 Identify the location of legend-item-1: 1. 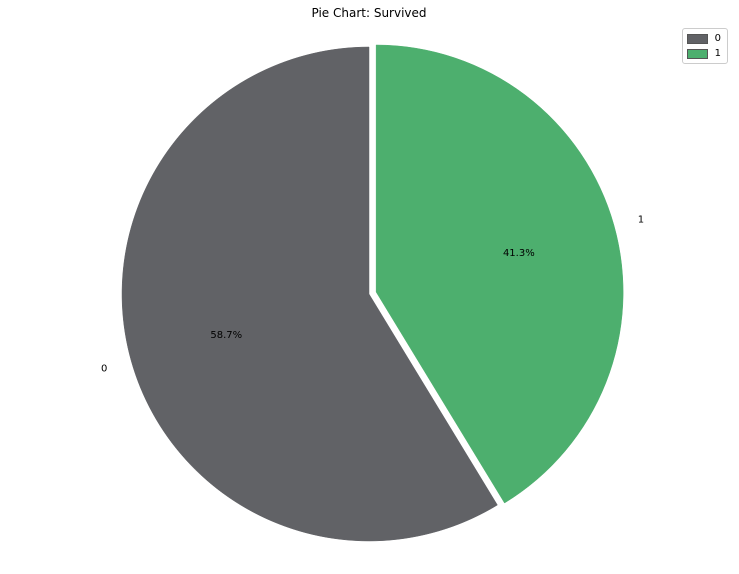
(703, 53).